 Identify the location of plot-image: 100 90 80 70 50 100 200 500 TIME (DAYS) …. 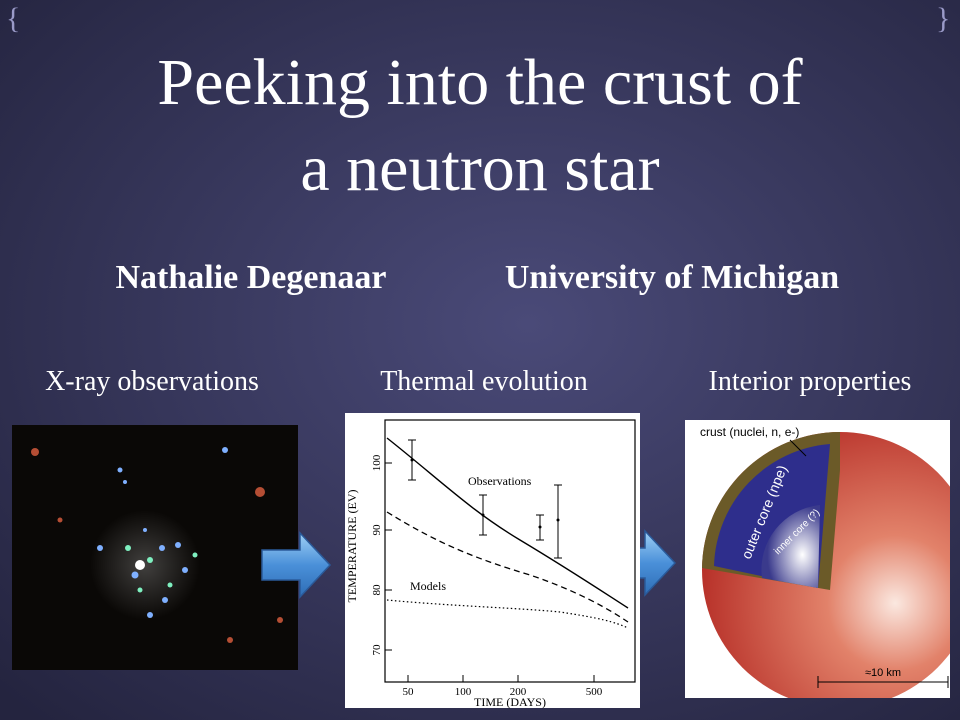
(492, 561).